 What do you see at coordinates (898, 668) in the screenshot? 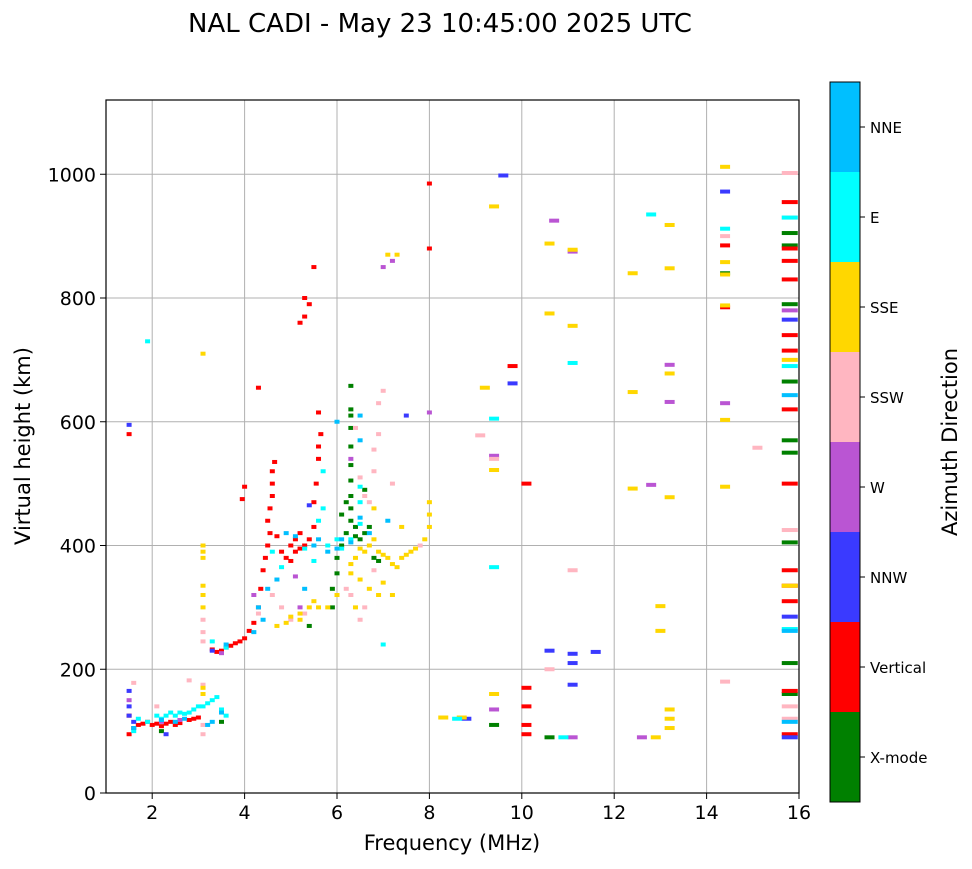
I see `colorbar-tick-label: Vertical` at bounding box center [898, 668].